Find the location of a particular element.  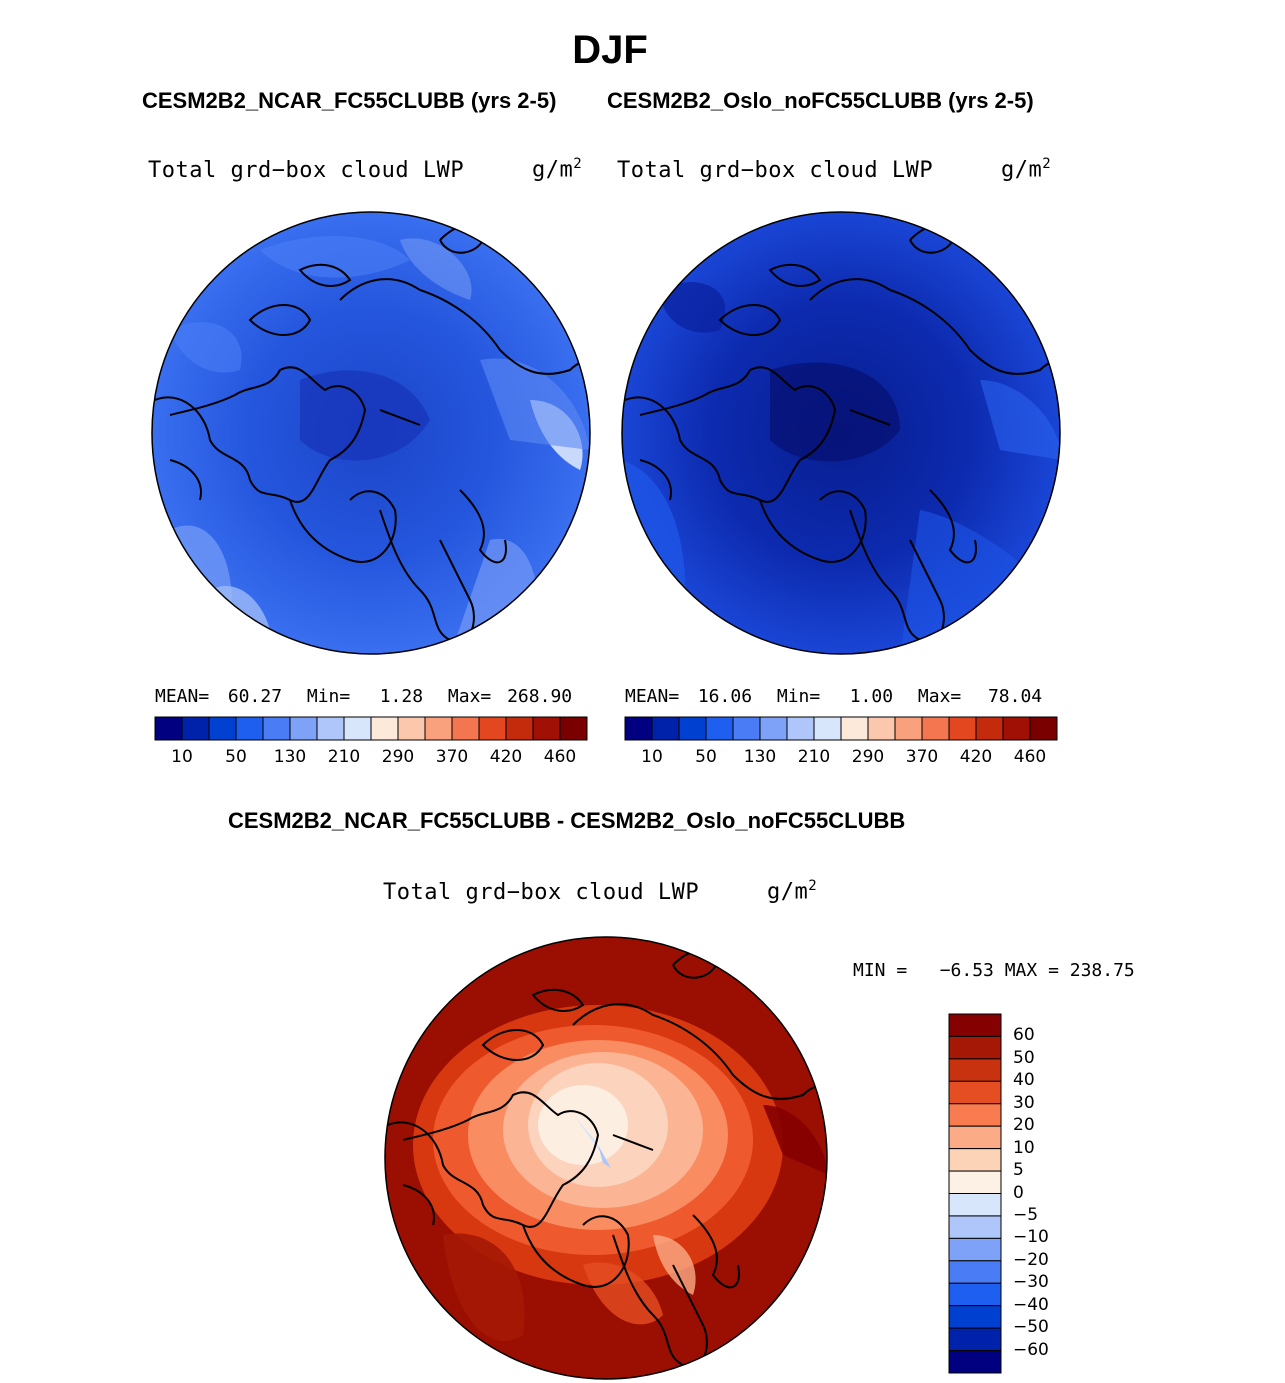

difference-colorbar-tick-label: −30 is located at coordinates (1031, 1282).